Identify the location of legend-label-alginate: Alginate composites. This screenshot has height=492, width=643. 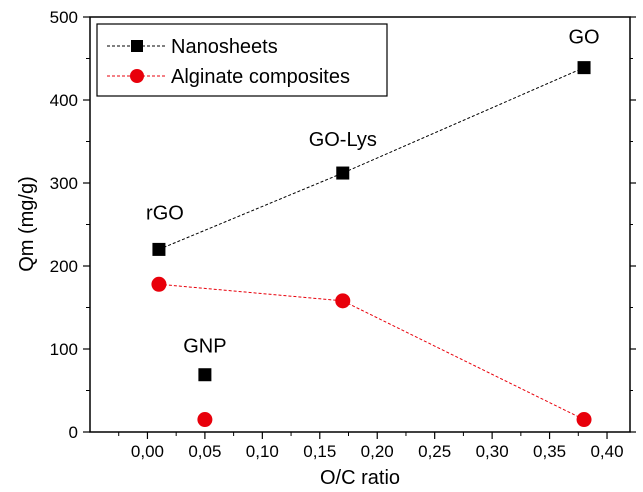
(260, 77).